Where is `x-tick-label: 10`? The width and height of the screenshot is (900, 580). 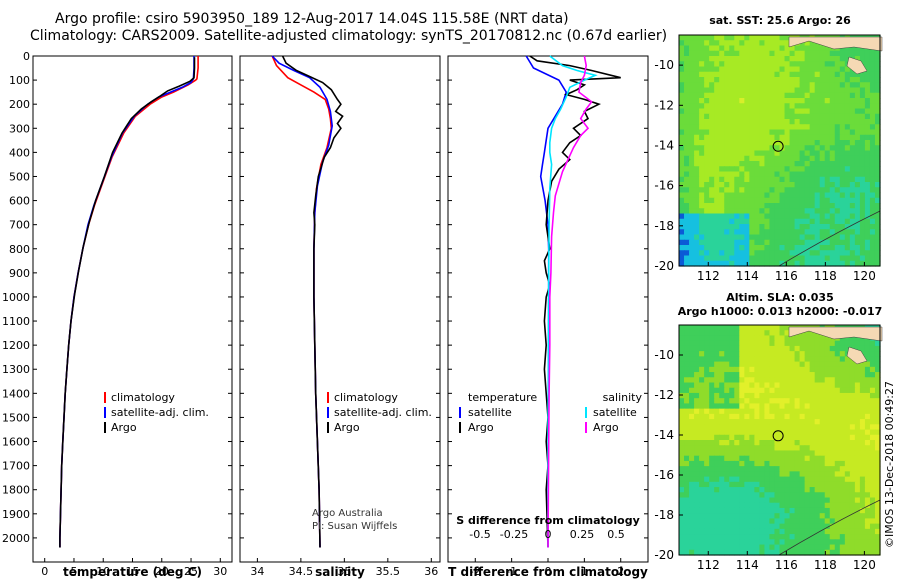 x-tick-label: 10 is located at coordinates (103, 571).